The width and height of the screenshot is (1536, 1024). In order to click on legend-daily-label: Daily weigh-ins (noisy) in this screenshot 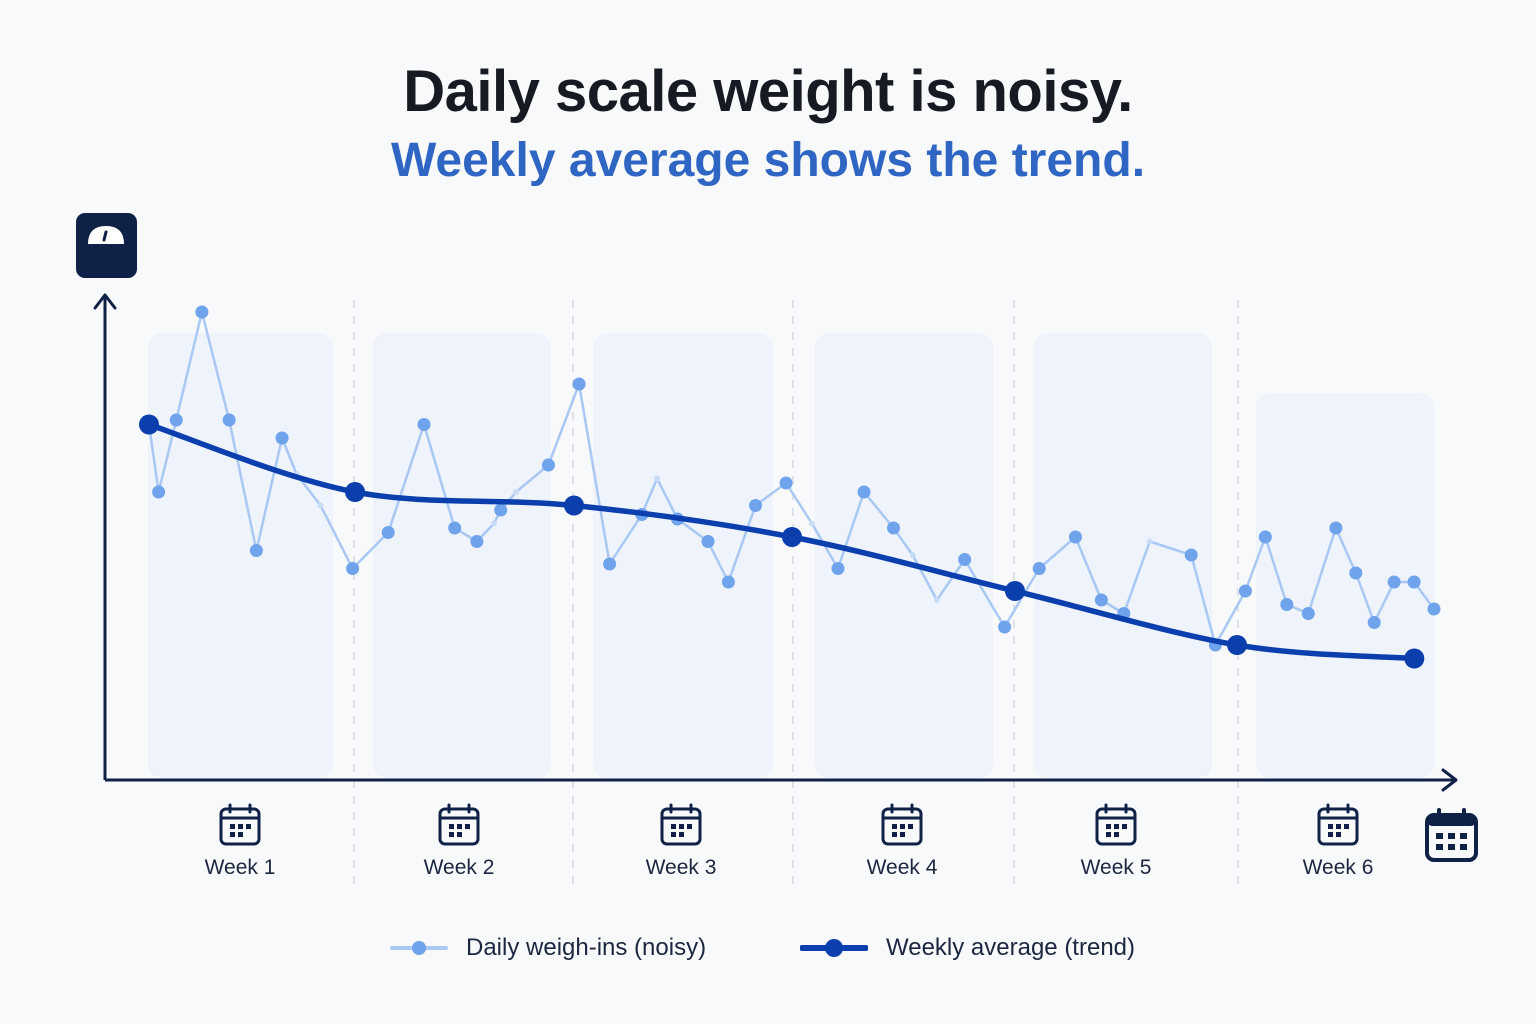, I will do `click(586, 947)`.